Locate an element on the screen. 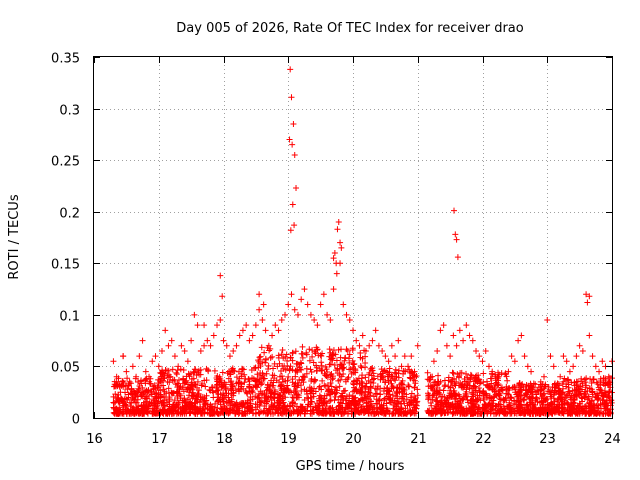  y-tick-label: 0.05 is located at coordinates (65, 368).